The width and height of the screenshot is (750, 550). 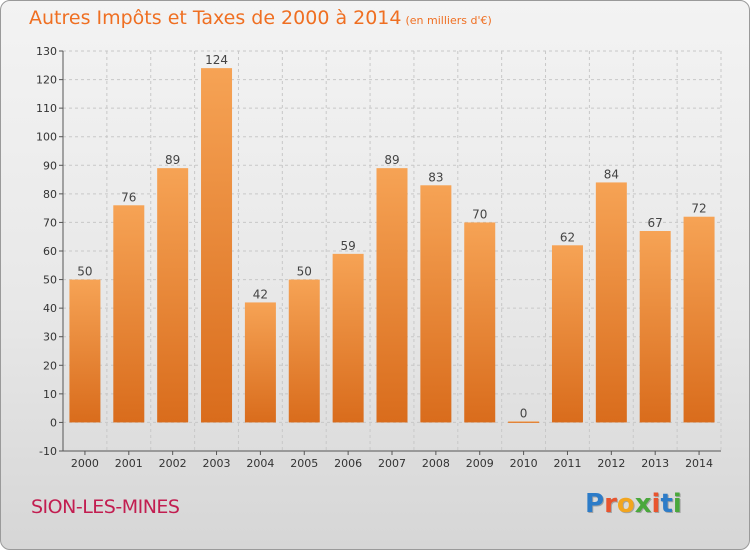 I want to click on chart-title-text: Autres Impôts et Taxes de 2000 à 2014, so click(x=215, y=18).